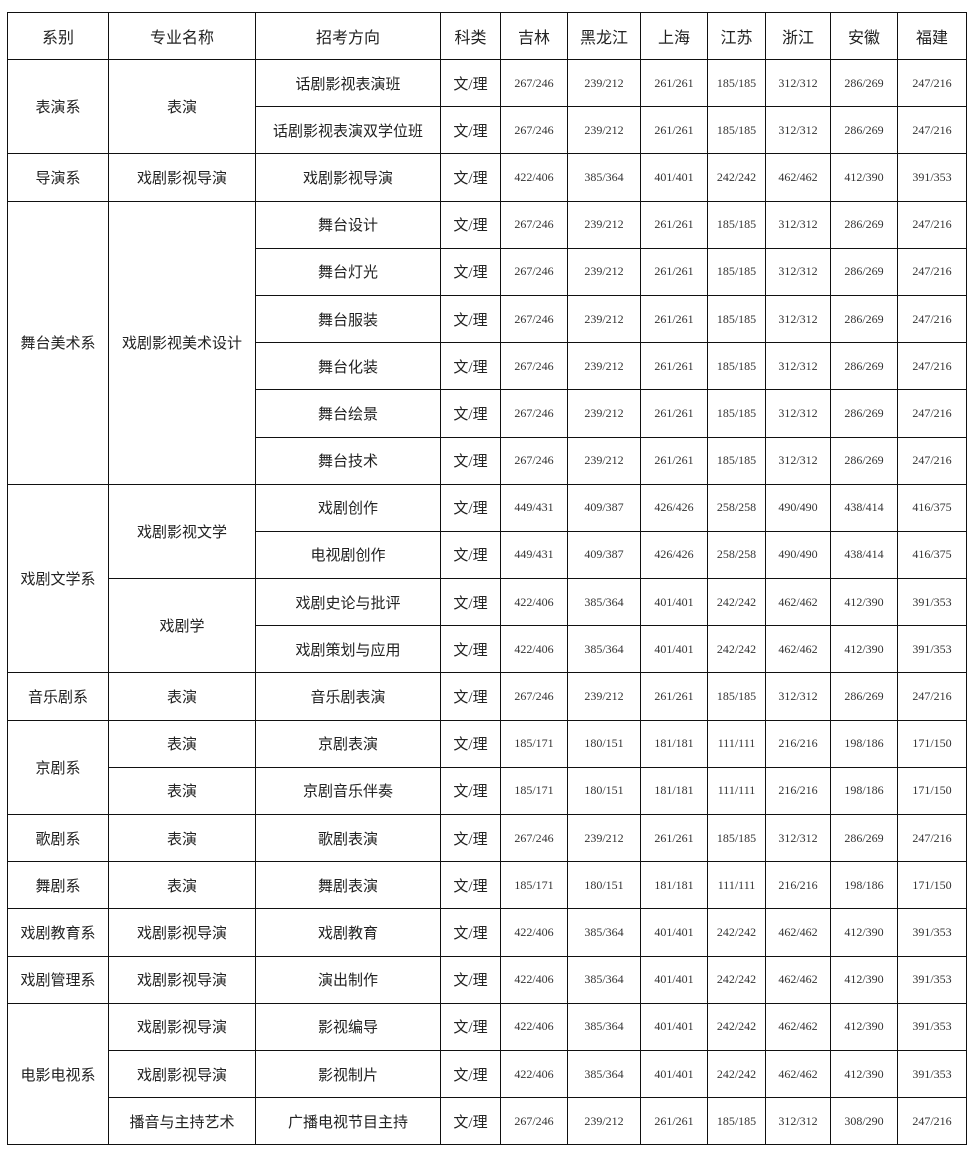 This screenshot has width=976, height=1152. Describe the element at coordinates (348, 979) in the screenshot. I see `direction-cell: 演出制作` at that location.